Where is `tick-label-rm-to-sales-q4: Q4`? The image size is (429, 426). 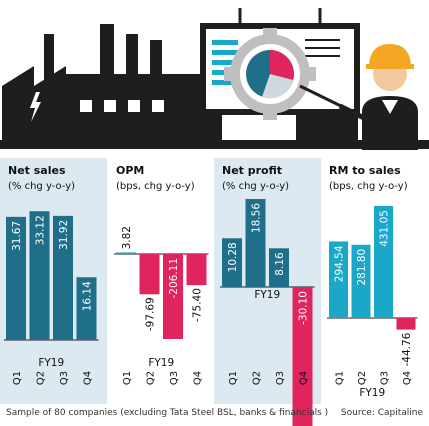 tick-label-rm-to-sales-q4: Q4 is located at coordinates (407, 378).